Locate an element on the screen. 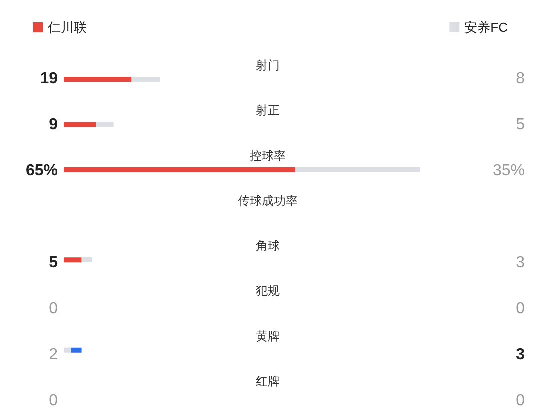 The width and height of the screenshot is (541, 418). y-tick-label: 传球成功率 is located at coordinates (268, 201).